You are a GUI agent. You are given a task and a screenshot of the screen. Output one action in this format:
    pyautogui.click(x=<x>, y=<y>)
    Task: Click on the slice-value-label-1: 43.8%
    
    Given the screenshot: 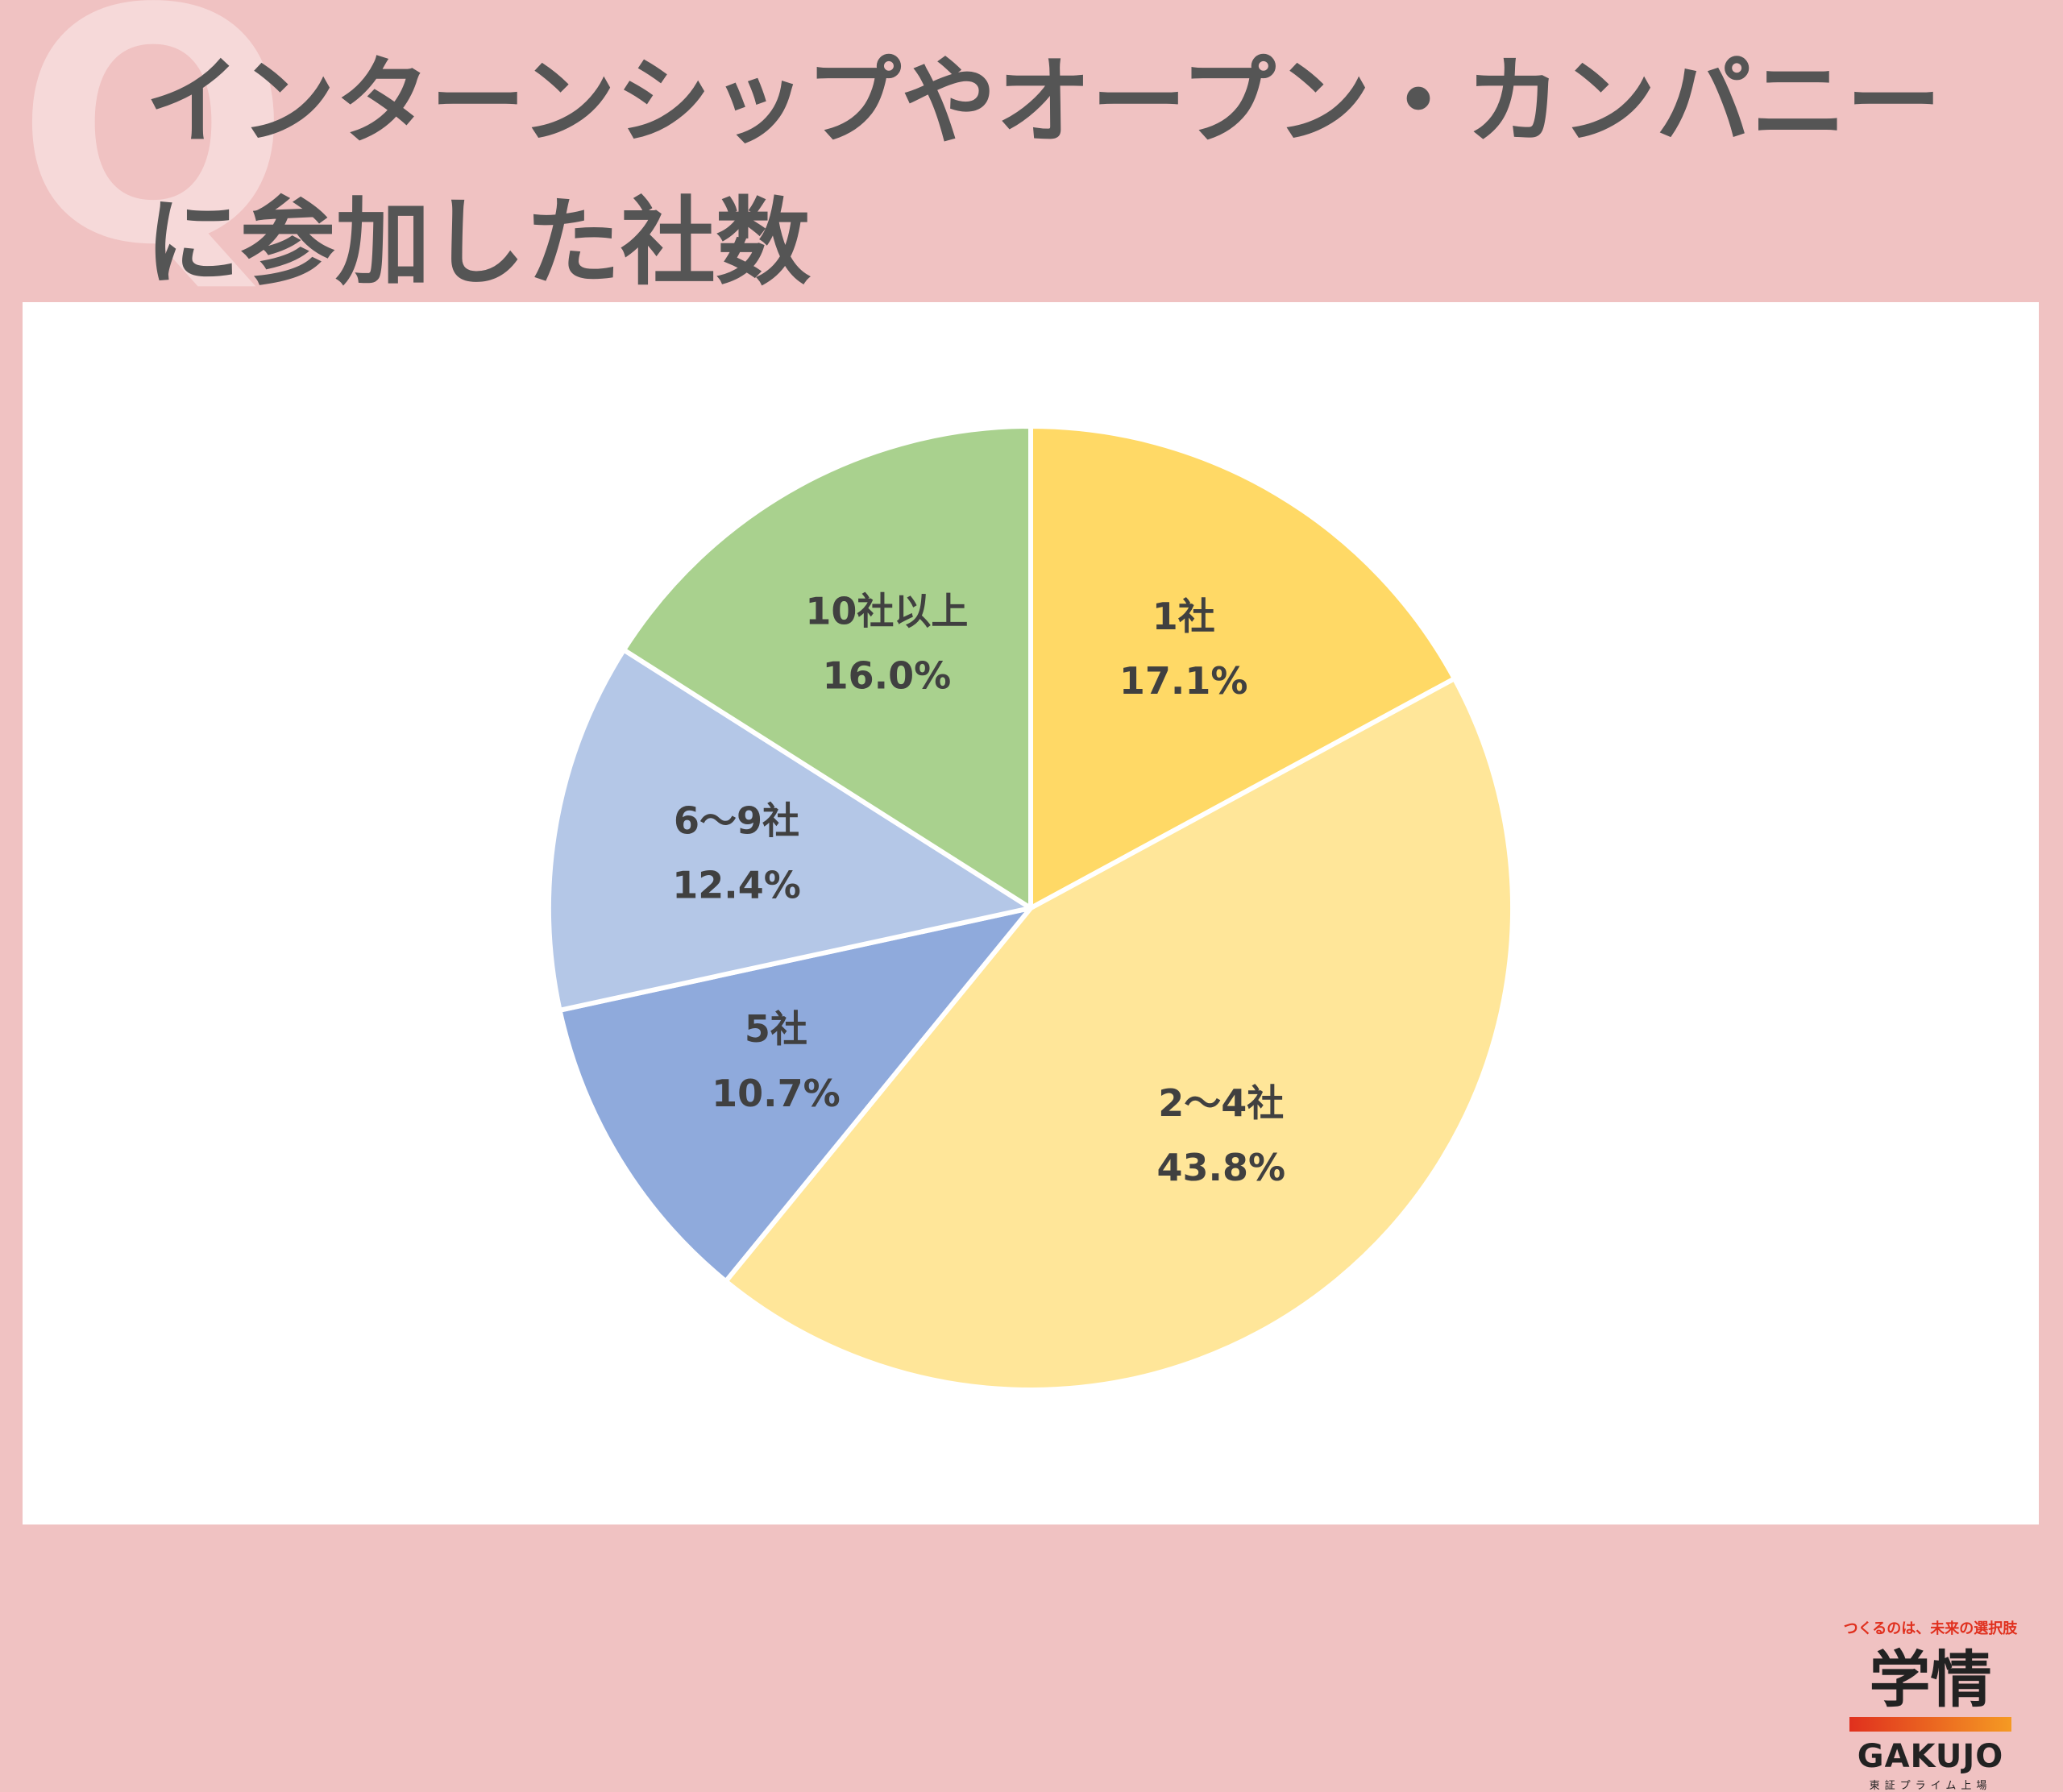 What is the action you would take?
    pyautogui.click(x=1221, y=1167)
    